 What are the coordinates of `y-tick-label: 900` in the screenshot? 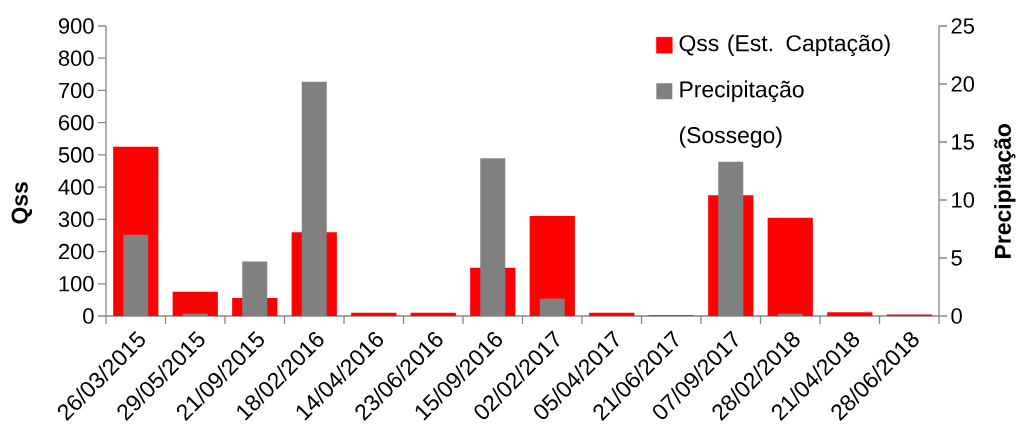 It's located at (76, 26).